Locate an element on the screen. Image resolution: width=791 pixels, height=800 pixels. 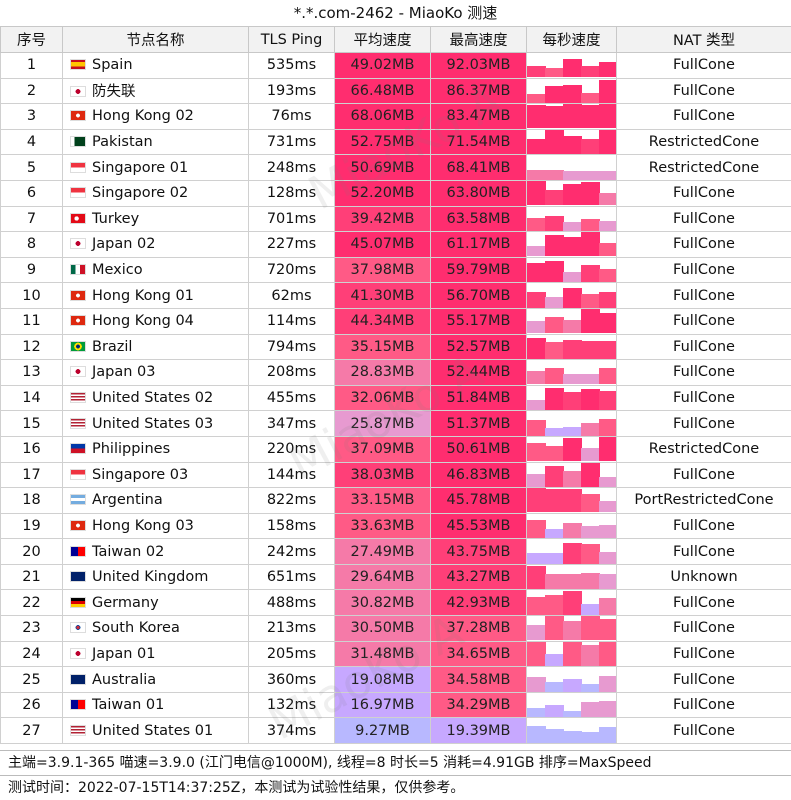
row-index: 7 is located at coordinates (31, 219).